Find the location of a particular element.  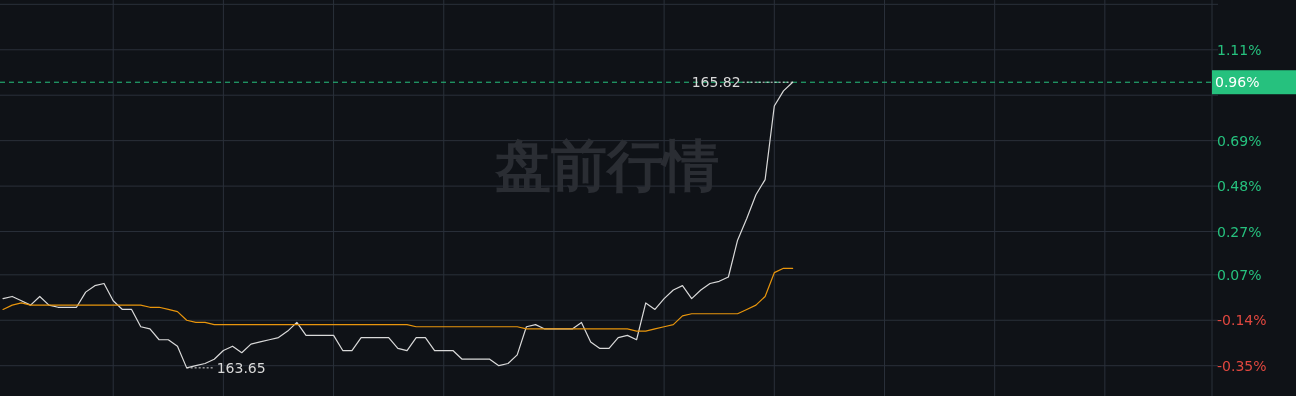

y-tick-label: -0.35% is located at coordinates (1242, 365).